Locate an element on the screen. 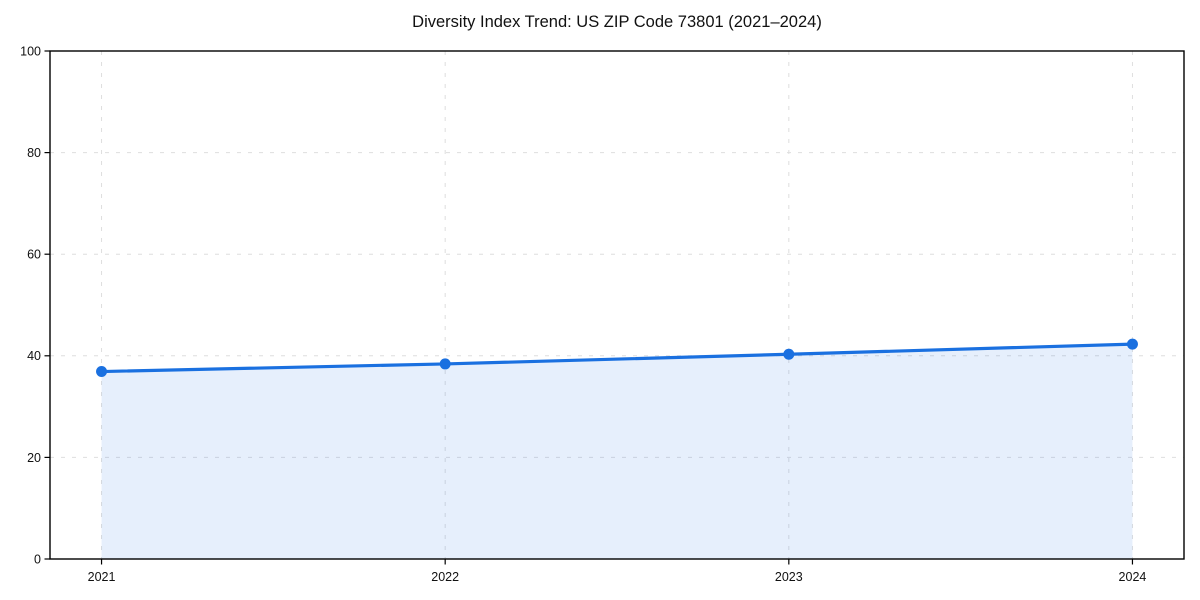 The width and height of the screenshot is (1200, 600). x-tick-label: 2021 is located at coordinates (102, 577).